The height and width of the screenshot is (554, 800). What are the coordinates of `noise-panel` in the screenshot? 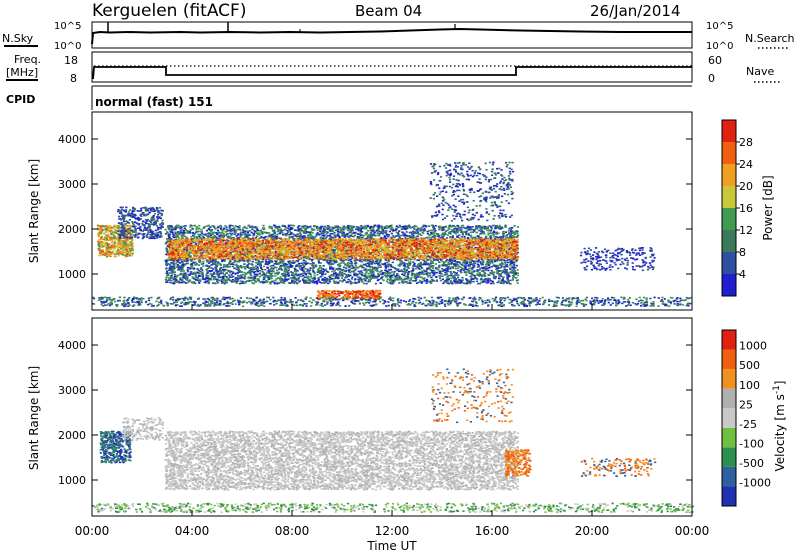 It's located at (392, 35).